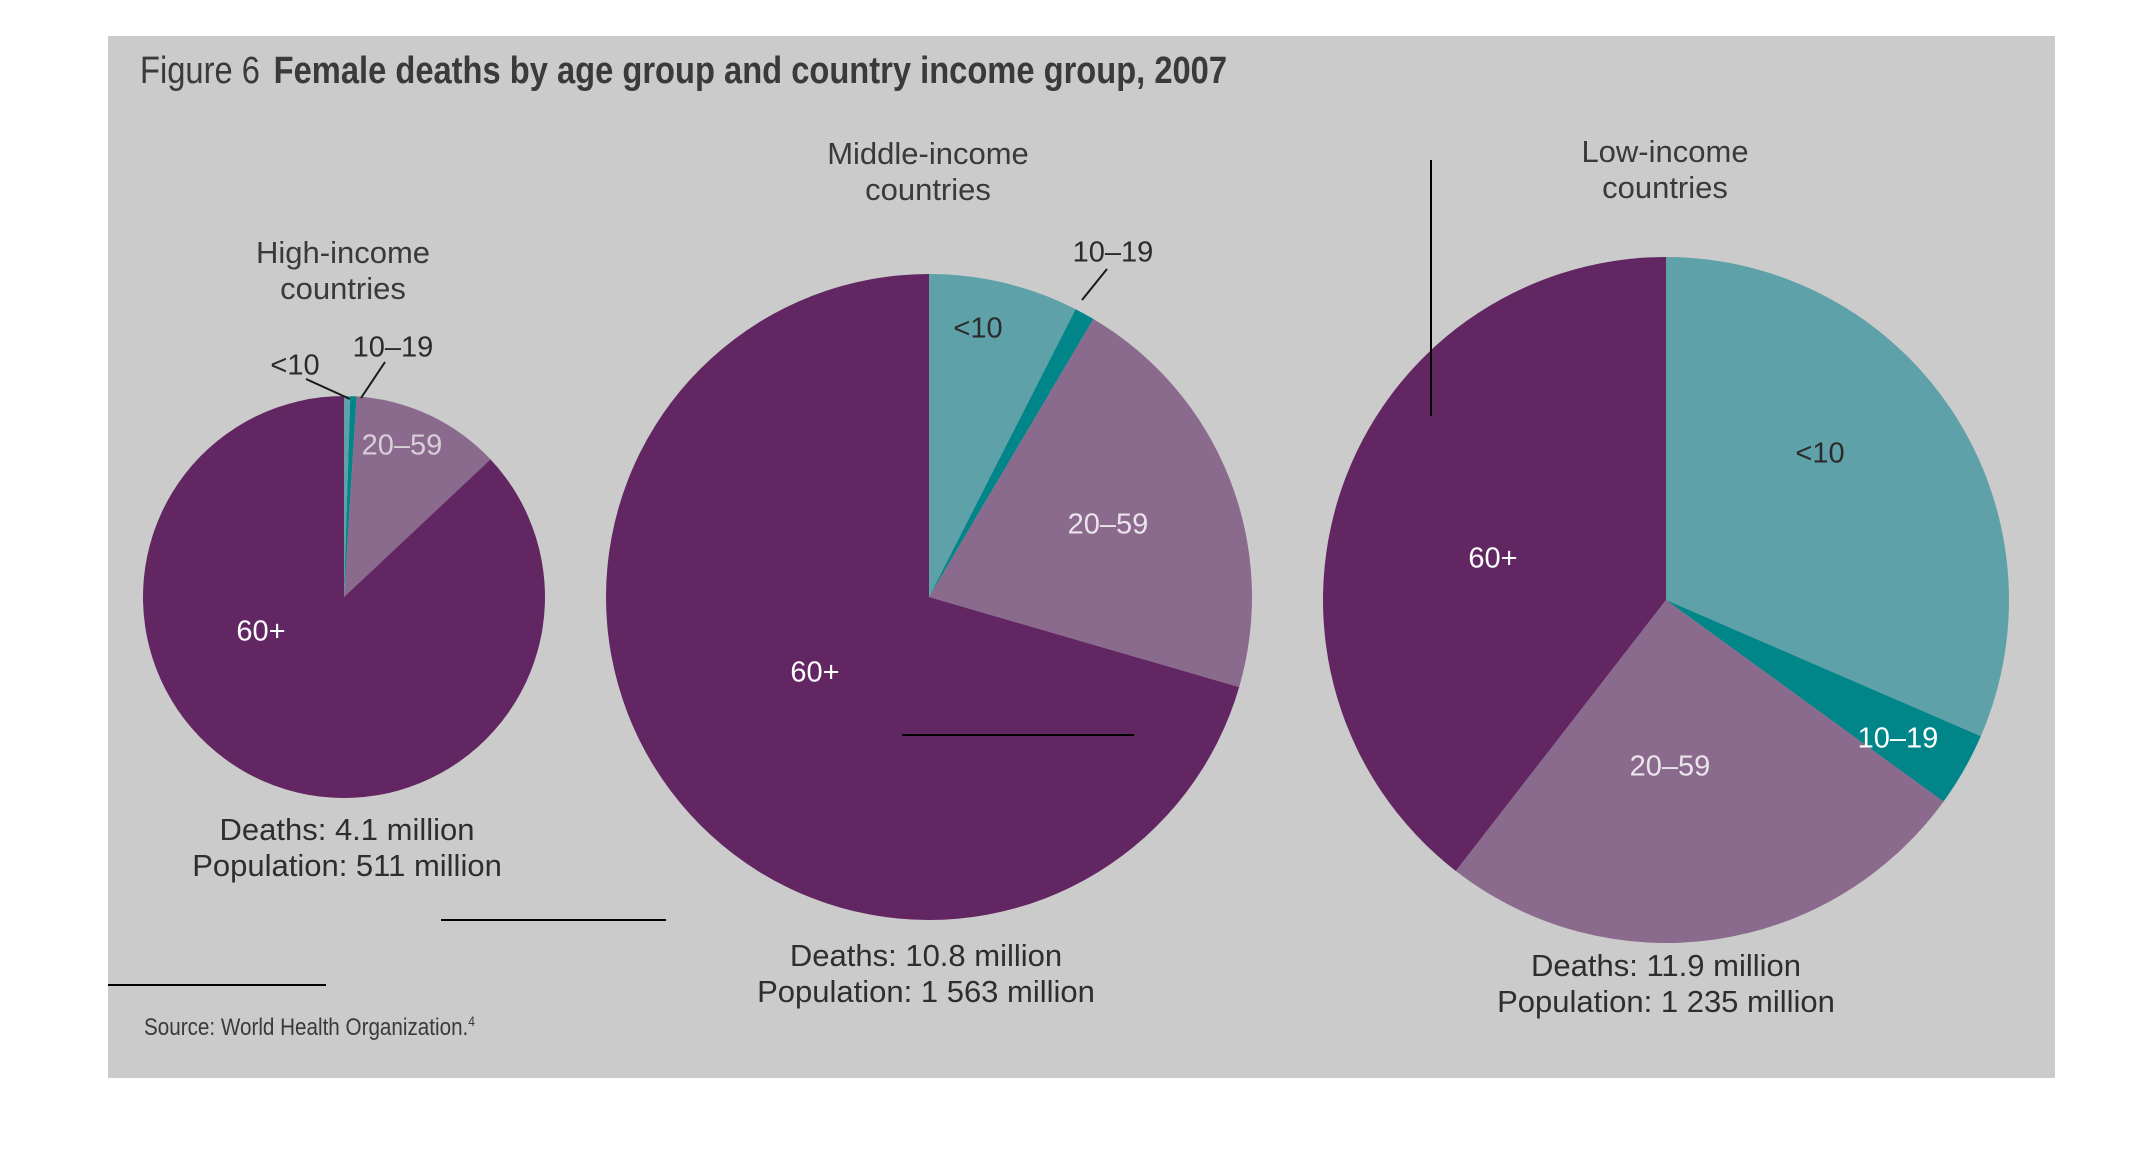  What do you see at coordinates (1670, 767) in the screenshot?
I see `low-income-label-age-20-59: 20–59` at bounding box center [1670, 767].